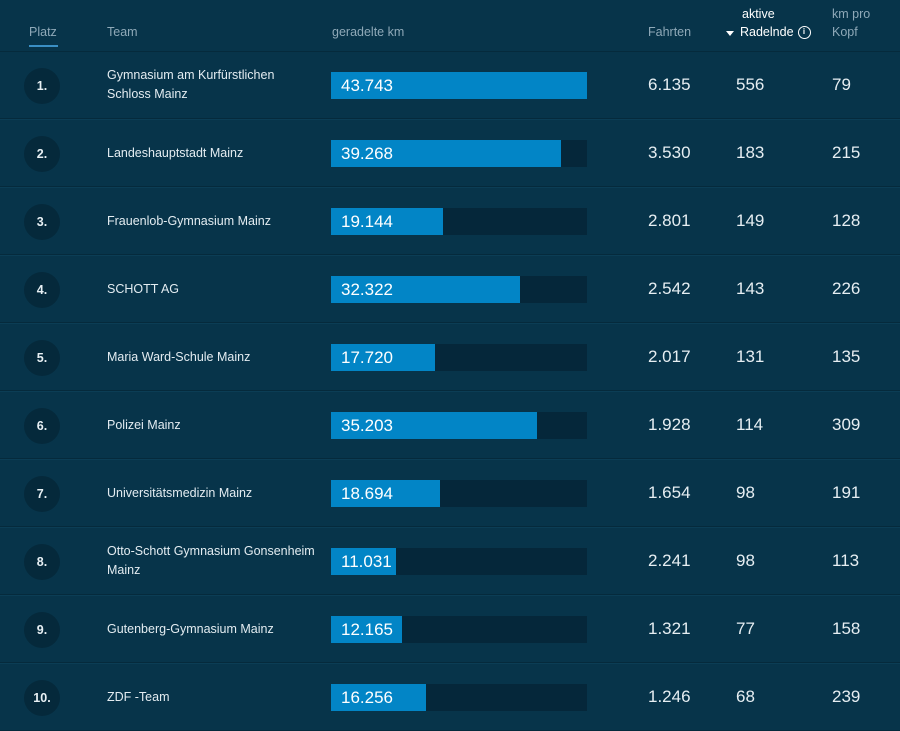 This screenshot has height=731, width=900. I want to click on rank-badge: 6., so click(42, 426).